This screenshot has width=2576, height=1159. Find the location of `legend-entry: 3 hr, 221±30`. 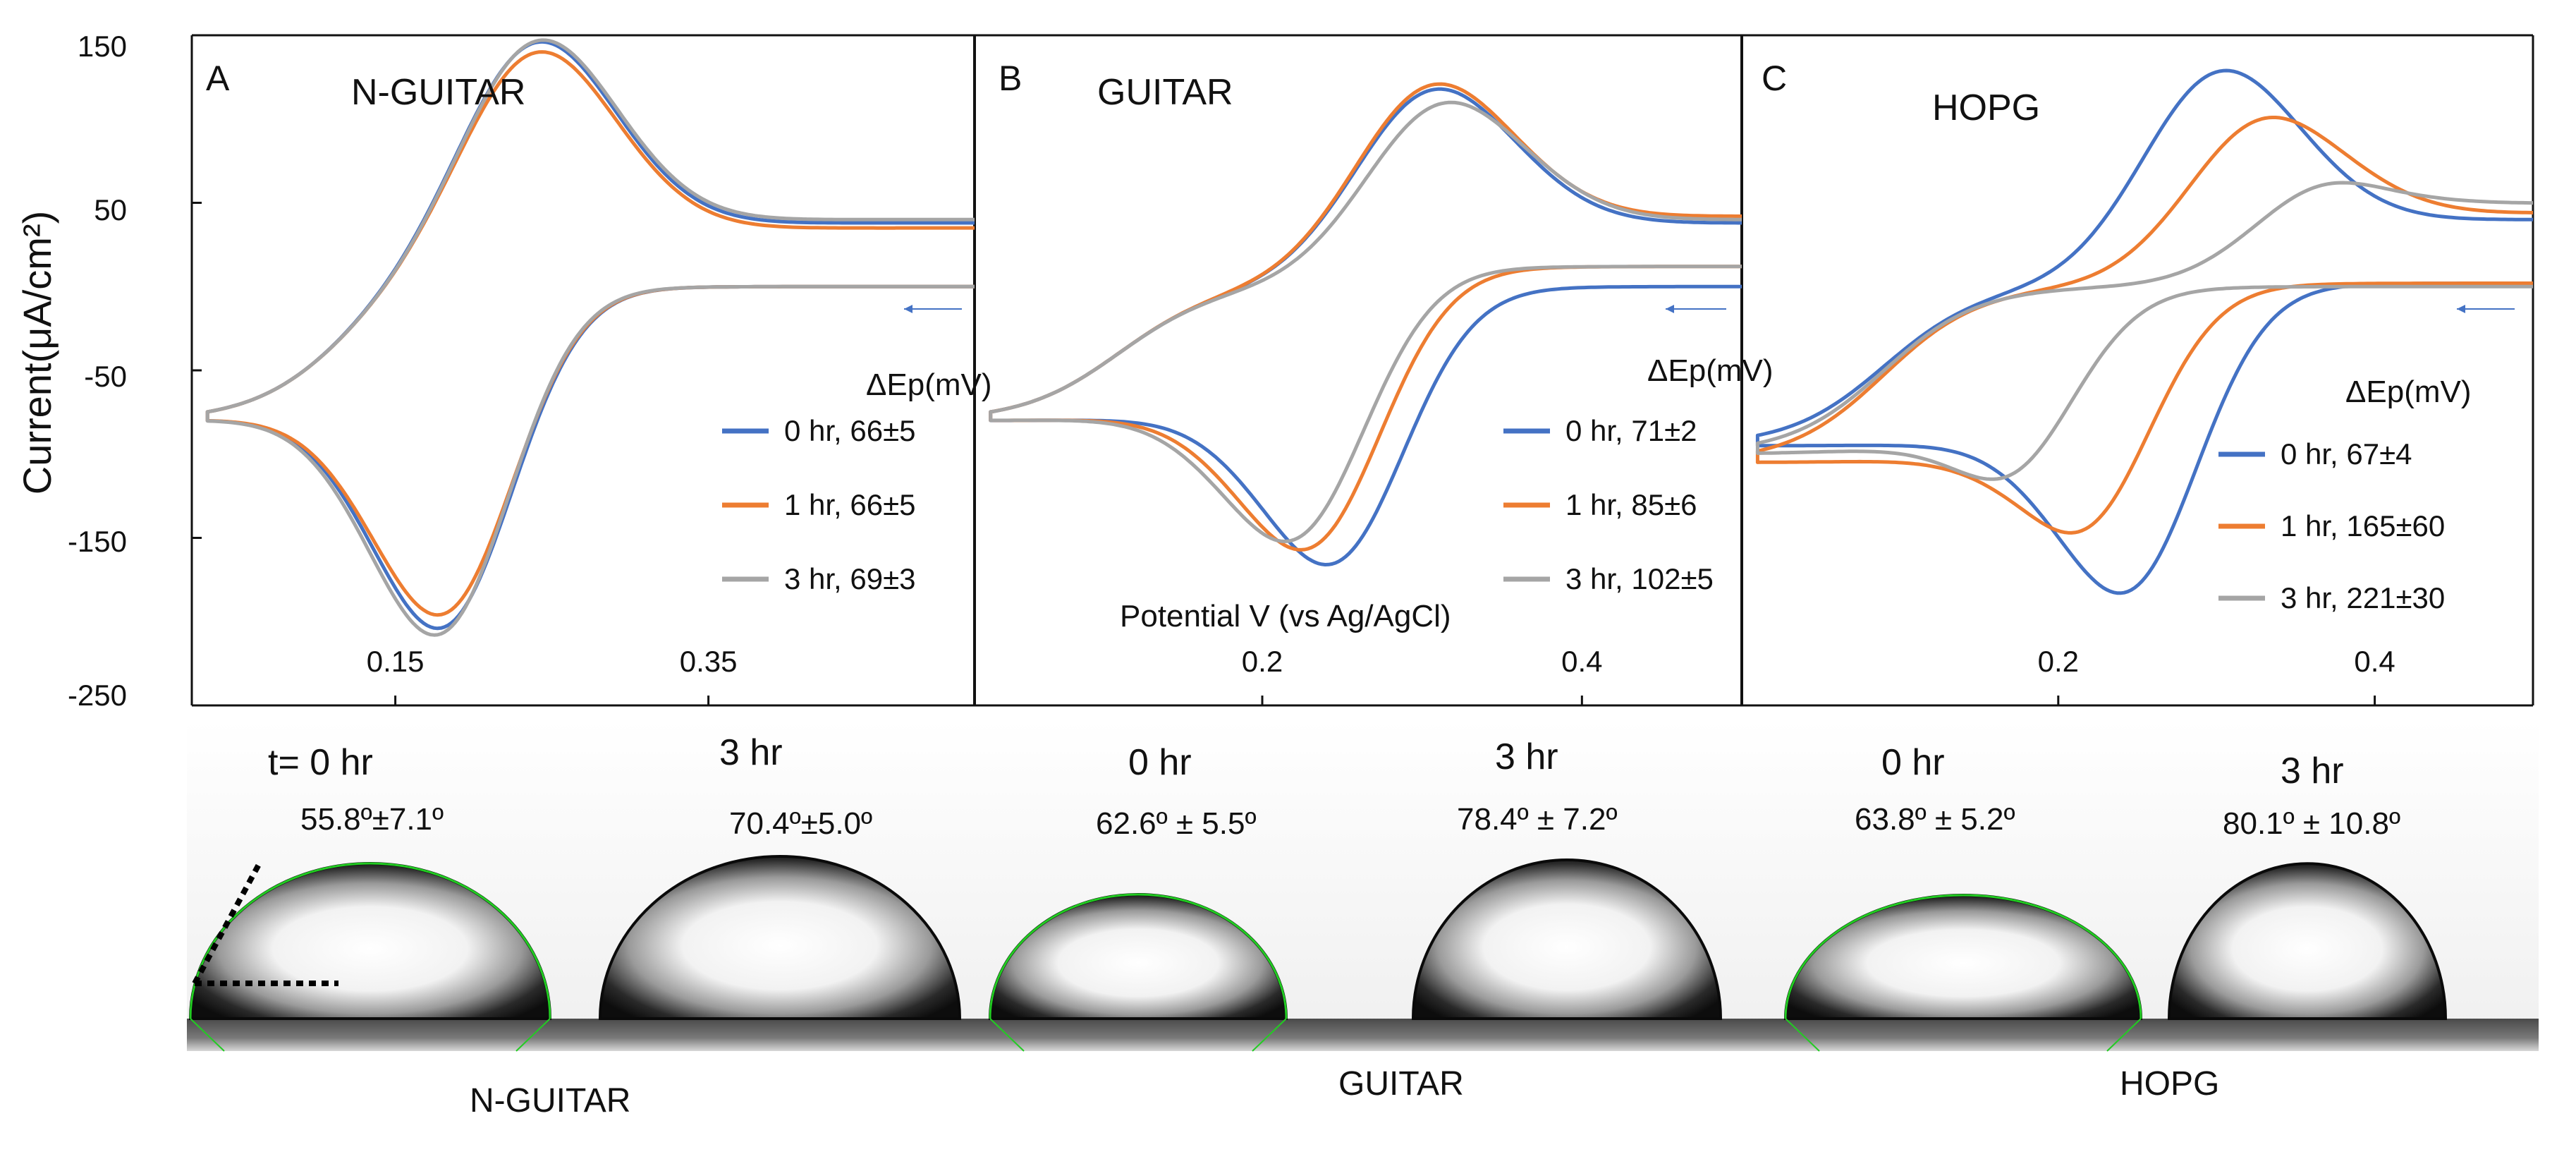

legend-entry: 3 hr, 221±30 is located at coordinates (2363, 597).